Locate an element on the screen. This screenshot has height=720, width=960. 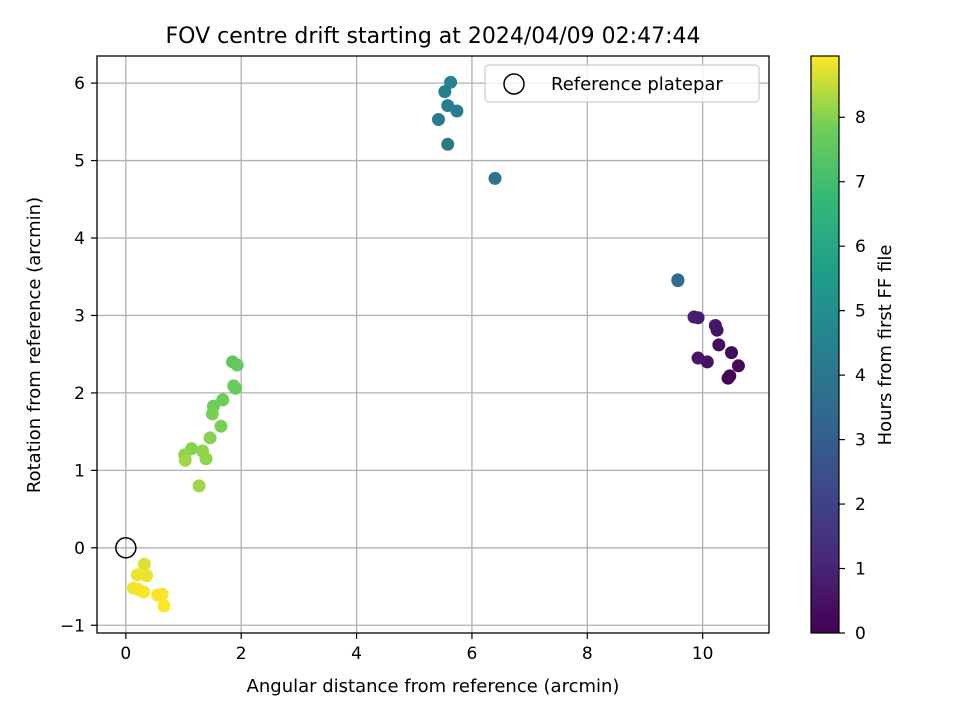
colorbar-tick-label: 1 is located at coordinates (860, 570).